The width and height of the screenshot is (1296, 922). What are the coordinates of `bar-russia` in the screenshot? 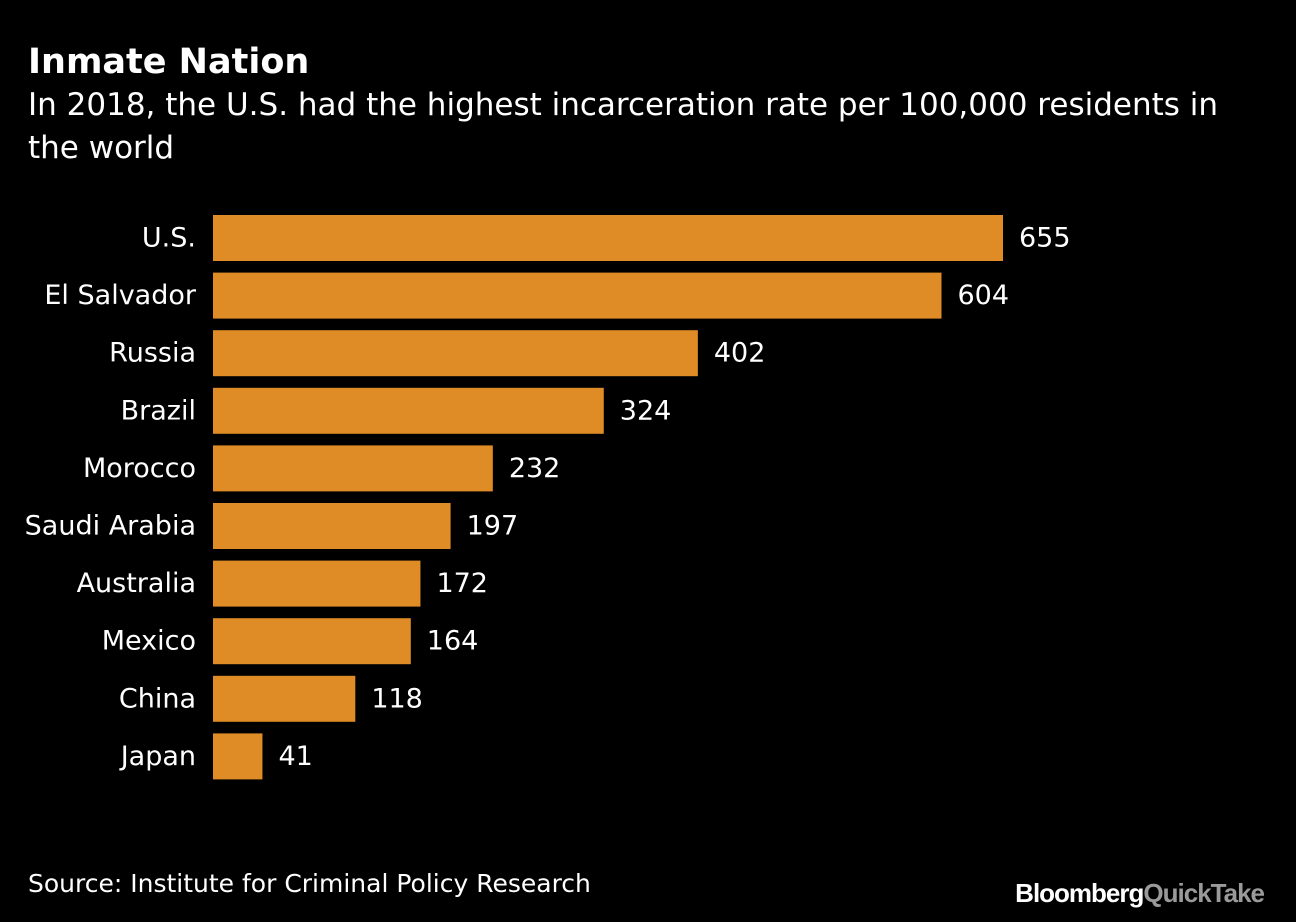 It's located at (455, 353).